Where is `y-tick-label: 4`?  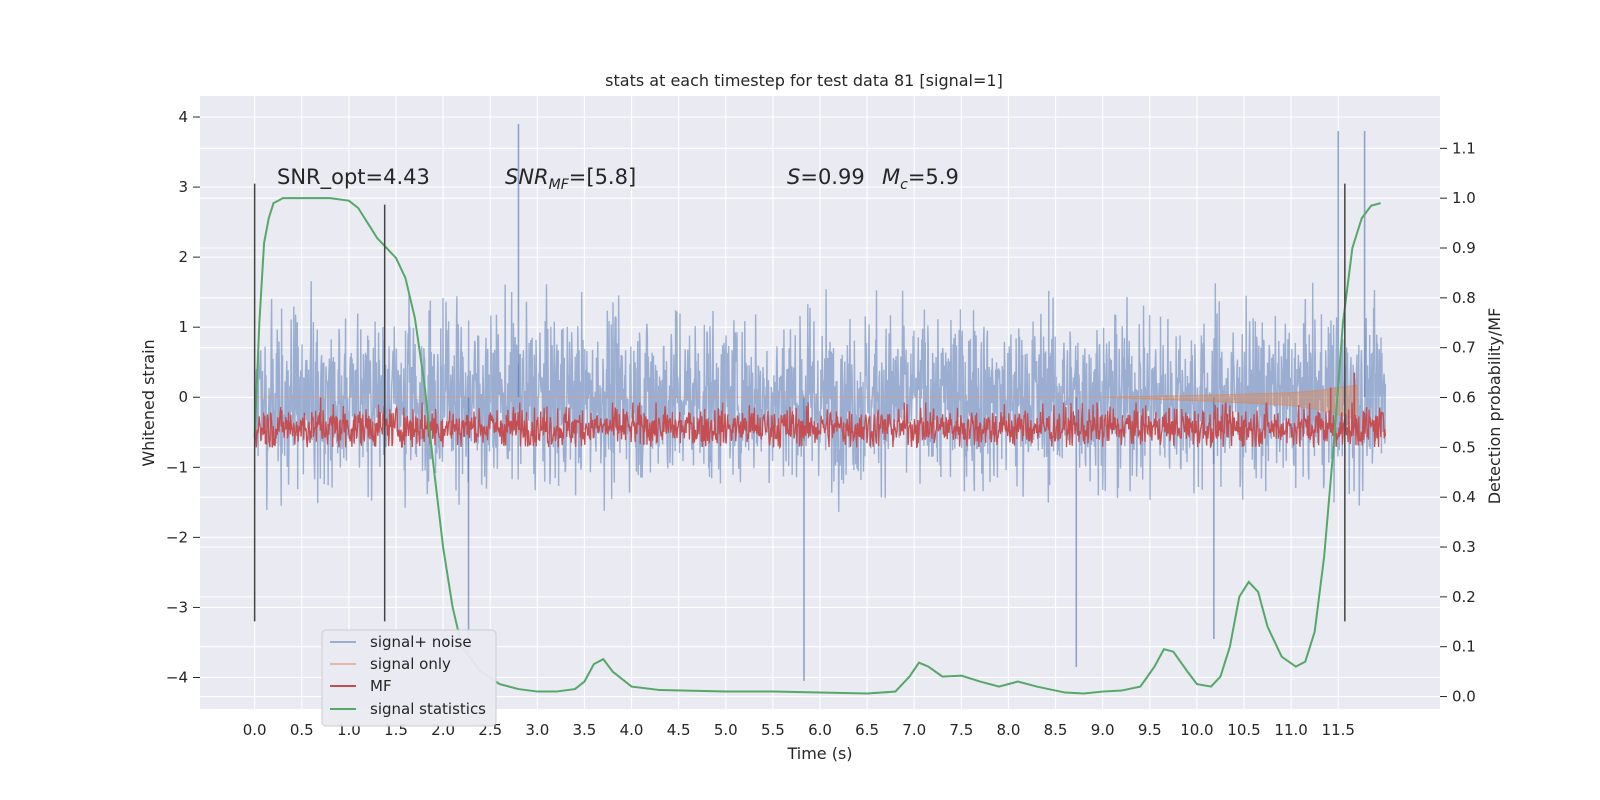 y-tick-label: 4 is located at coordinates (183, 117).